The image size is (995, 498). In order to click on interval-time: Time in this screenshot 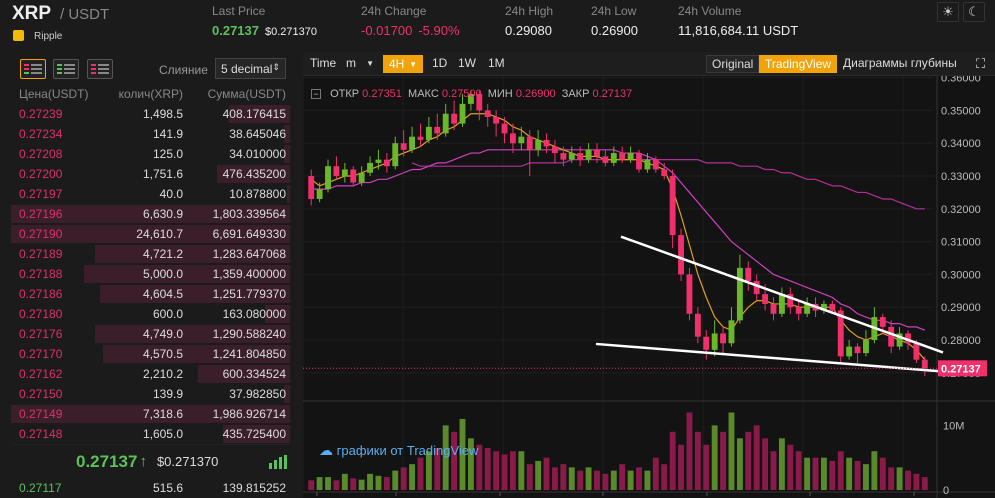, I will do `click(323, 63)`.